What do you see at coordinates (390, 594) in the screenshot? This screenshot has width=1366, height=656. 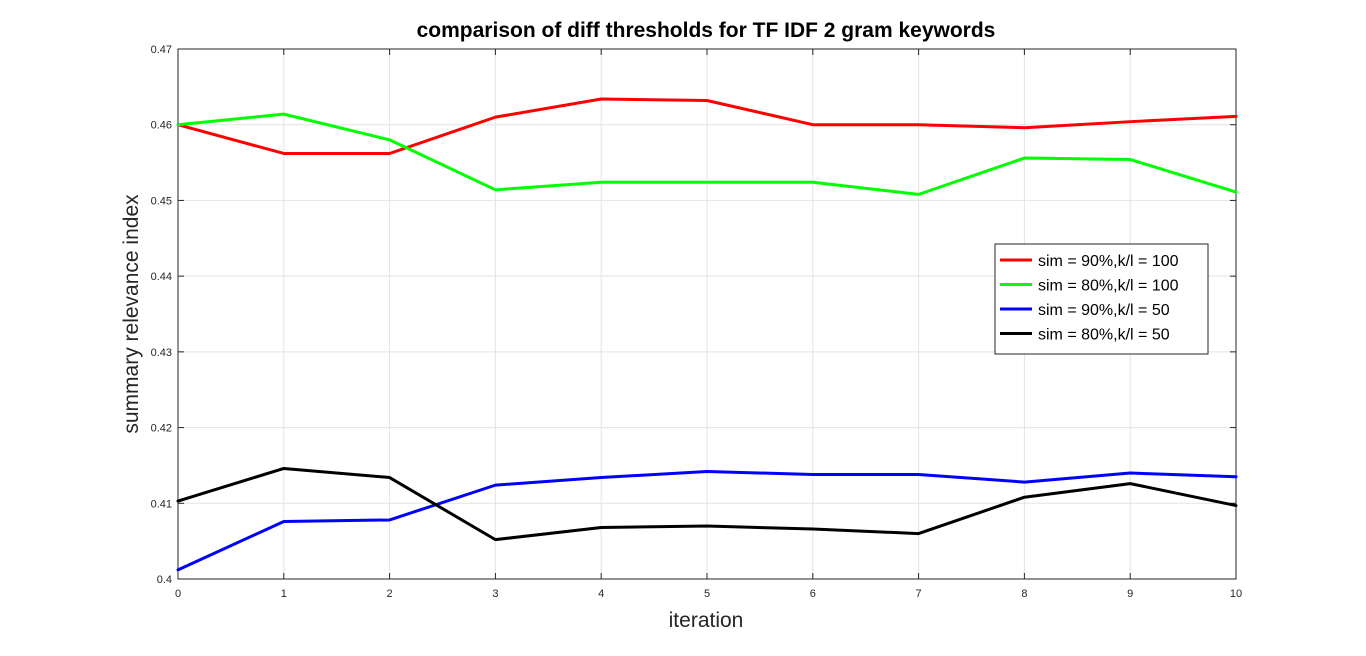 I see `x-tick-label: 2` at bounding box center [390, 594].